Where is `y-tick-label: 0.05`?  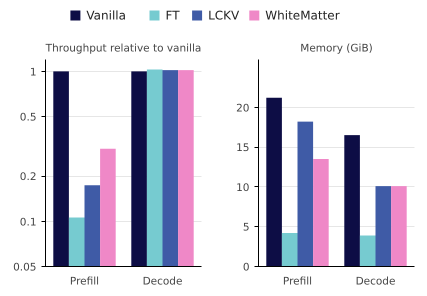 y-tick-label: 0.05 is located at coordinates (25, 268).